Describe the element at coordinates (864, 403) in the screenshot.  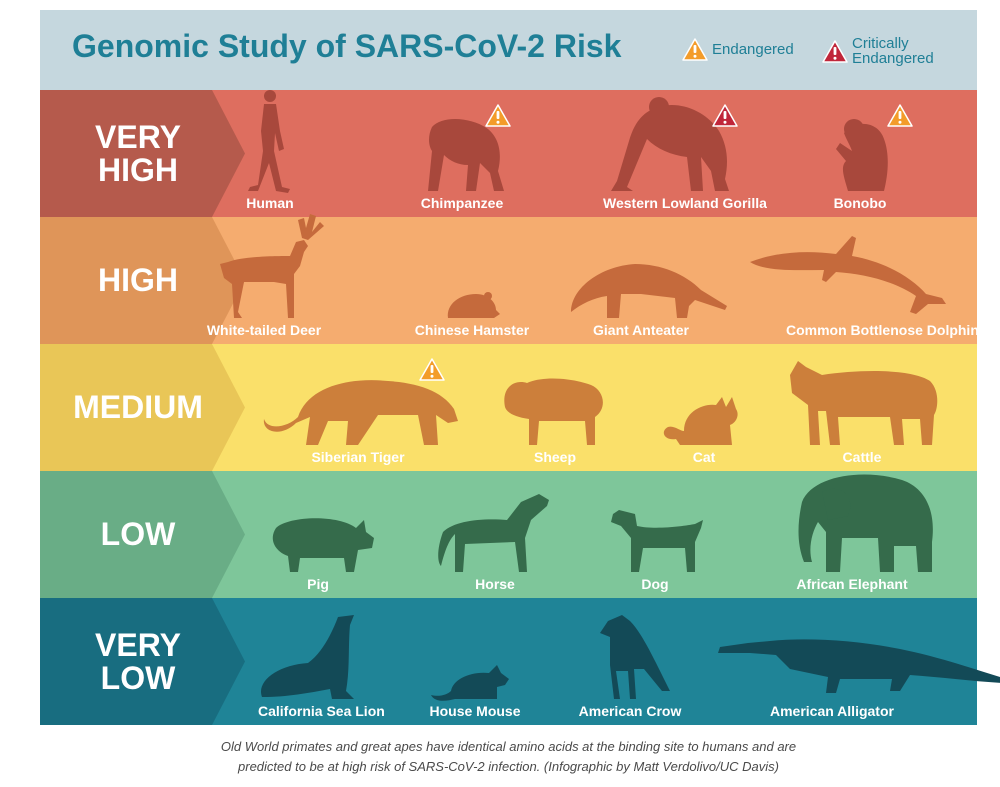
I see `cattle-silhouette-icon` at that location.